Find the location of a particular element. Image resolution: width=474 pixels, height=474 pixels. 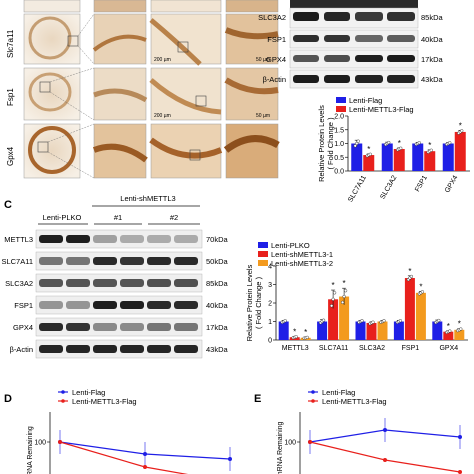

blot-kda-label: 40kDa is located at coordinates (217, 305).